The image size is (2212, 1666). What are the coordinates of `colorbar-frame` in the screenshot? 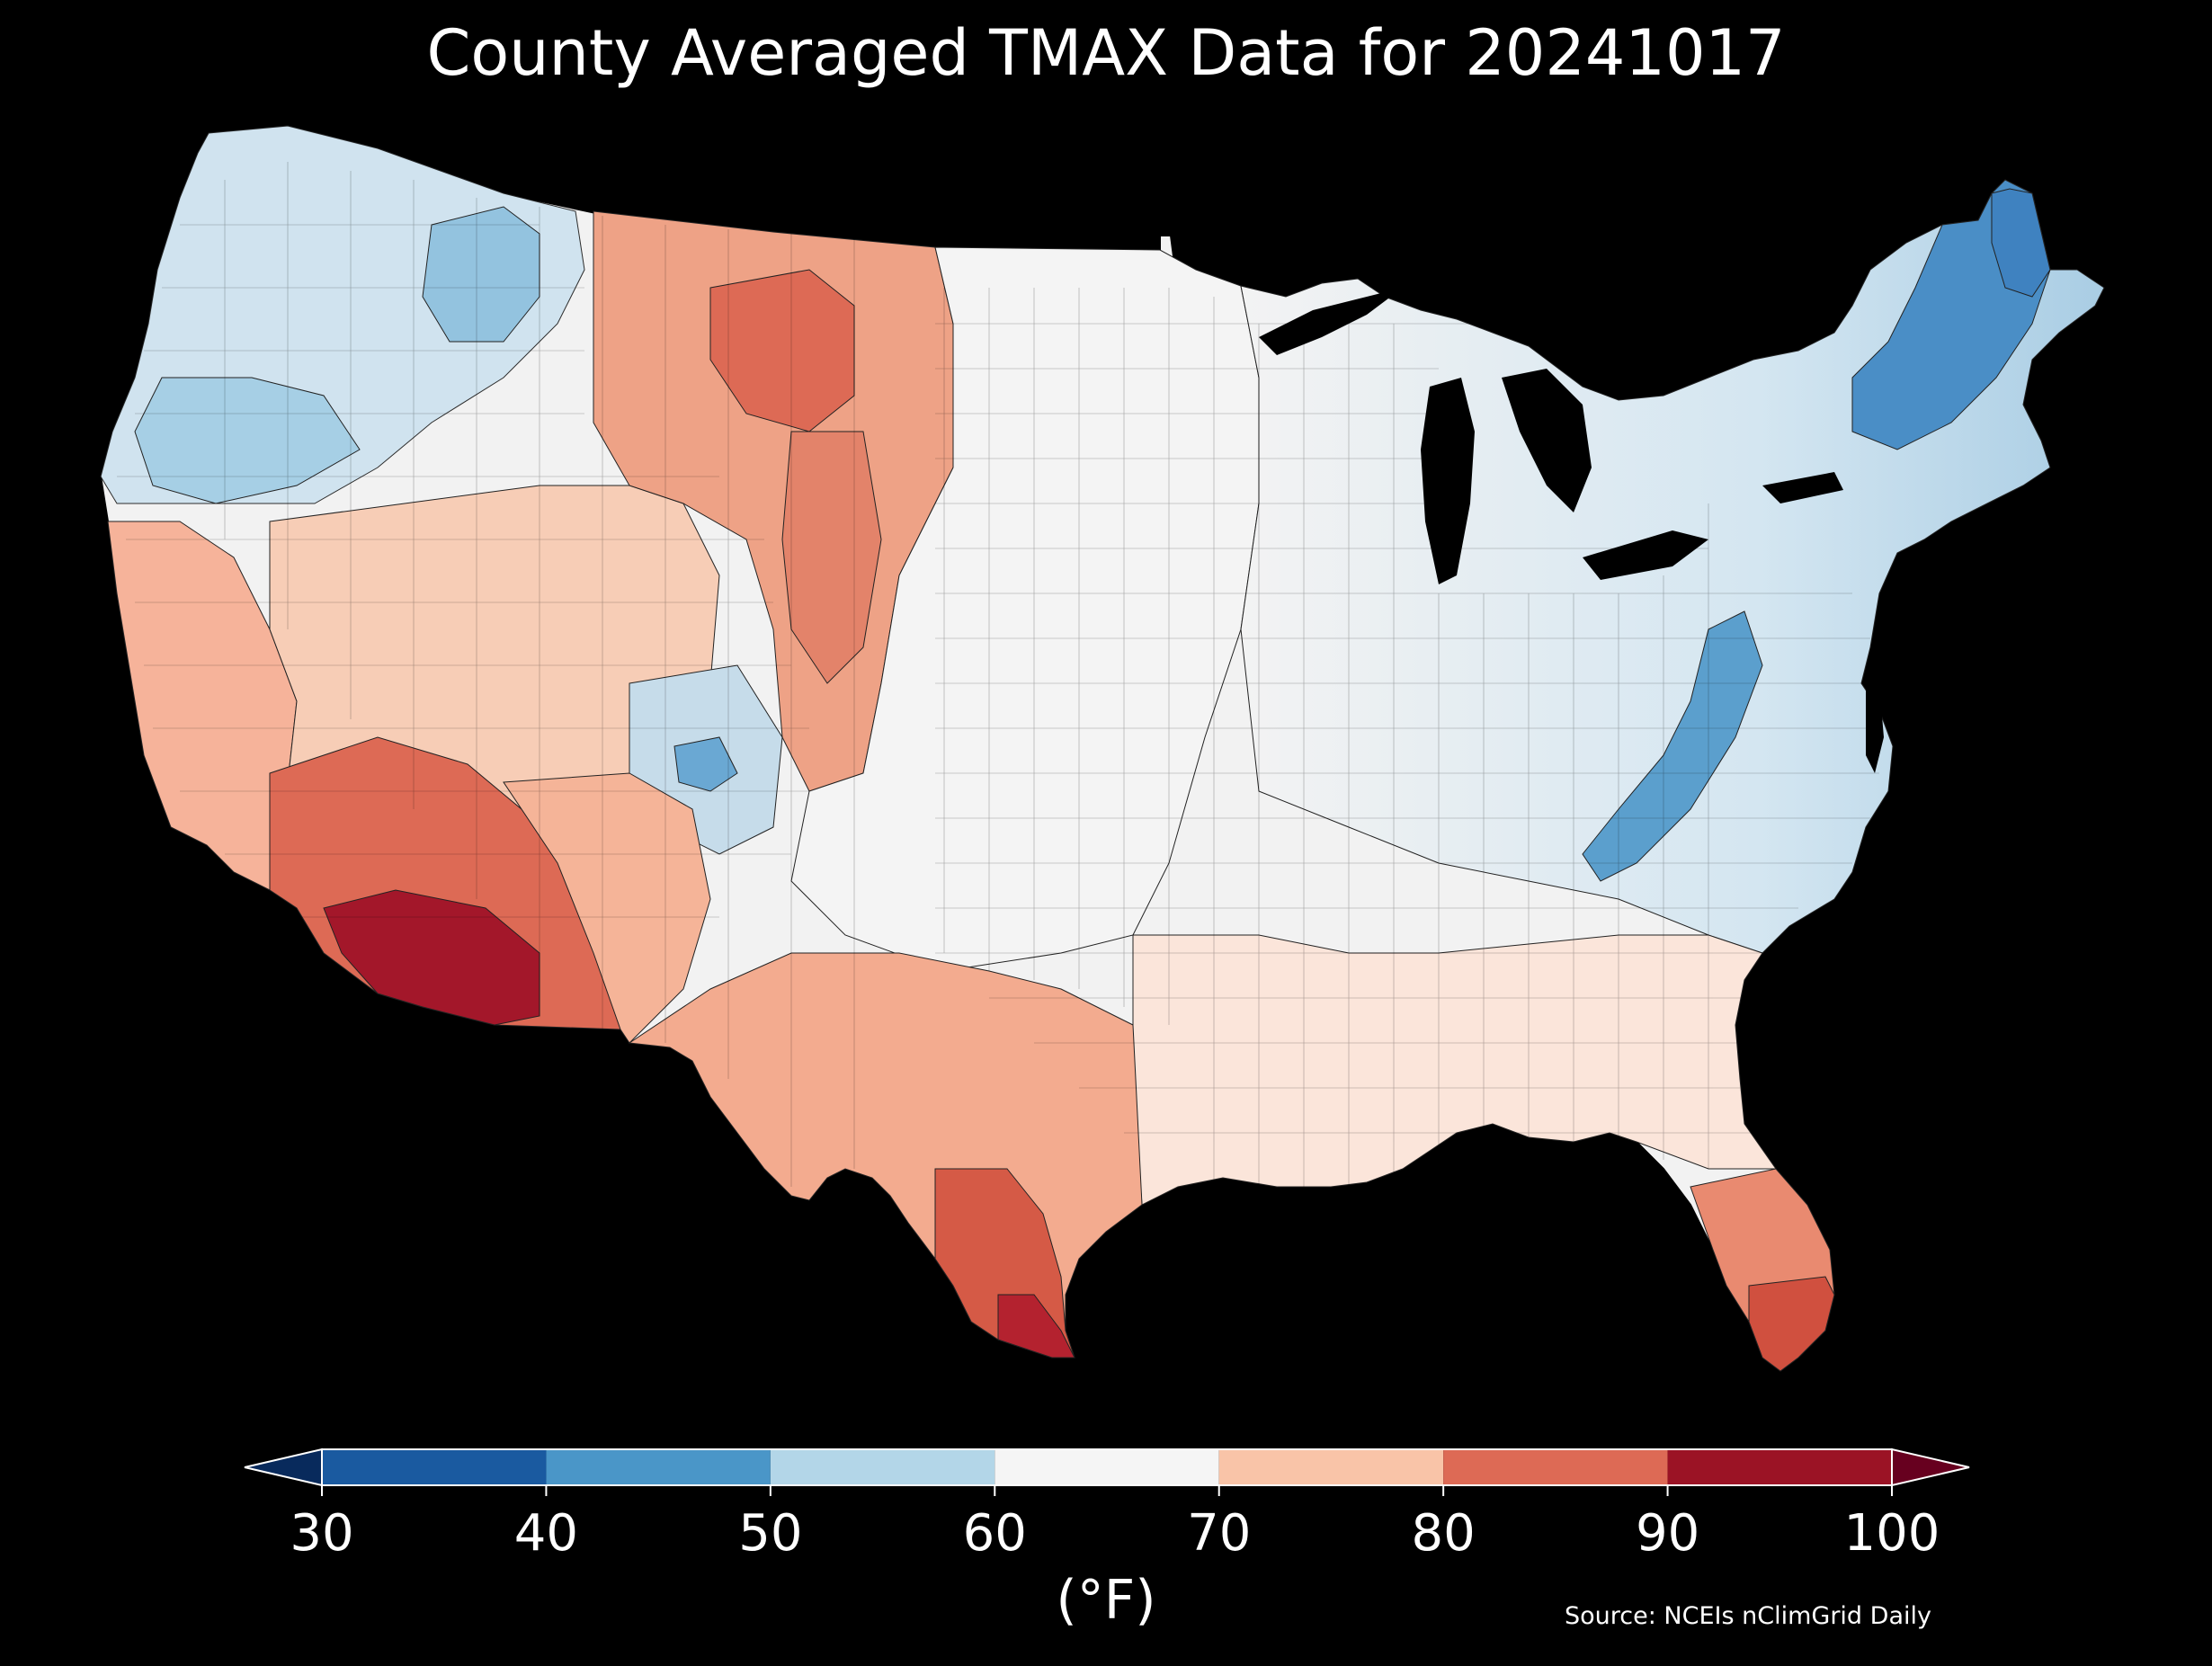 It's located at (1107, 1467).